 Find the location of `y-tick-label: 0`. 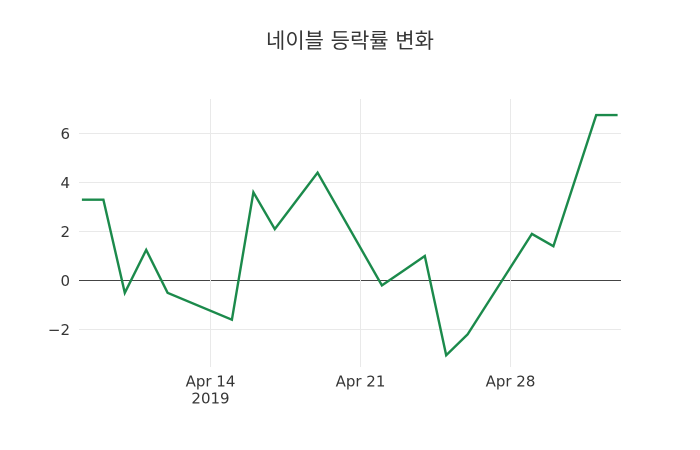

y-tick-label: 0 is located at coordinates (65, 281).